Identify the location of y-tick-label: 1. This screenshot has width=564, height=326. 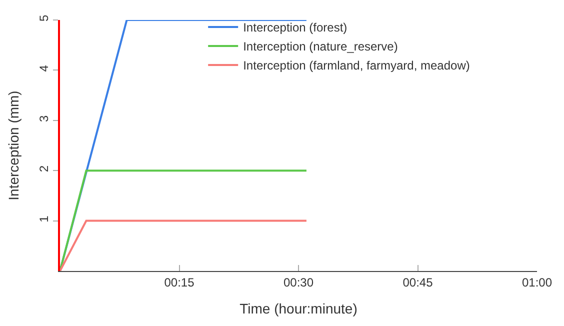
(44, 218).